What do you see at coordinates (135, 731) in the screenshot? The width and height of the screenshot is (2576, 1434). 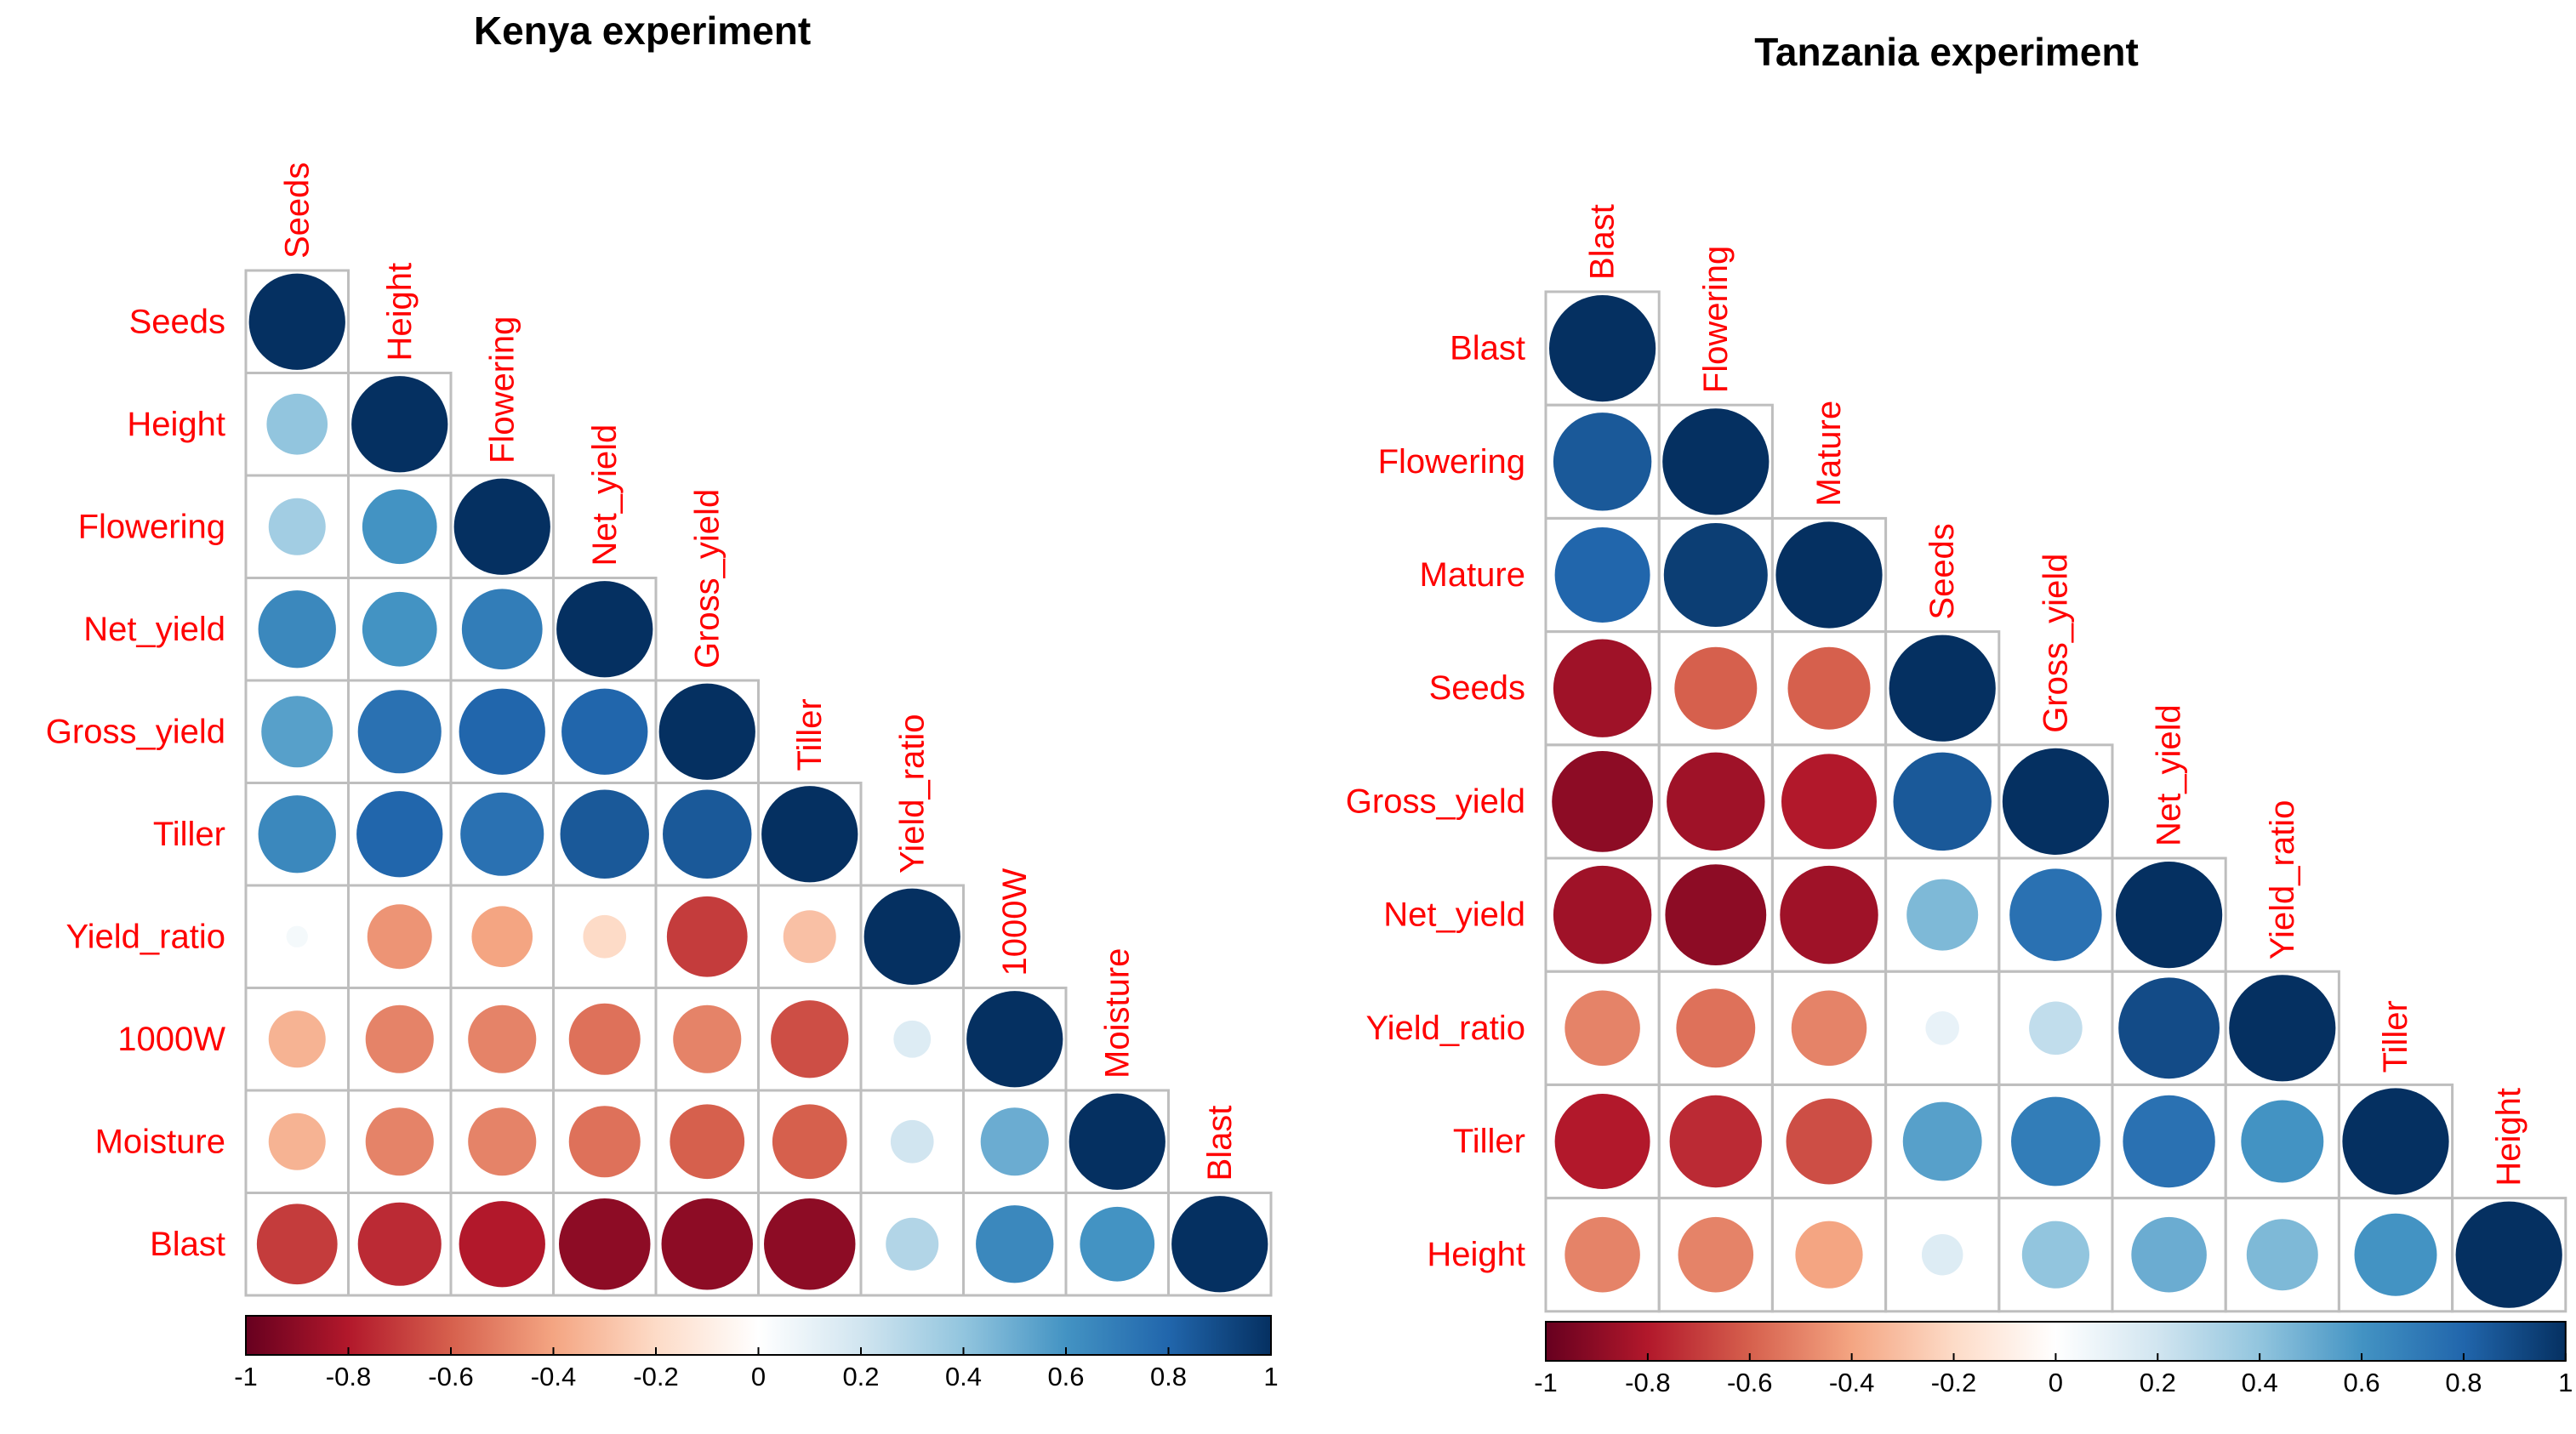 I see `kenya-row-label-gross-yield: Gross_yield` at bounding box center [135, 731].